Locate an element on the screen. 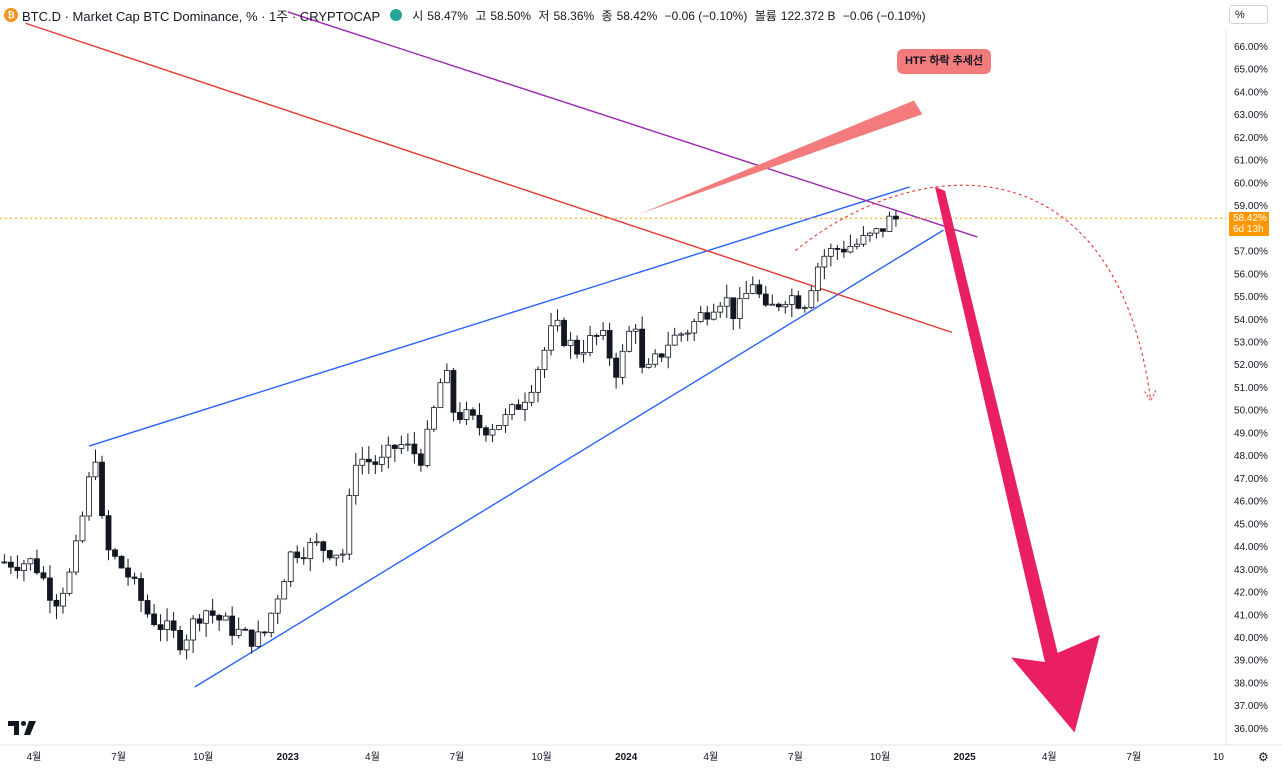 The width and height of the screenshot is (1282, 768). y-tick-label: 52.00% is located at coordinates (1251, 365).